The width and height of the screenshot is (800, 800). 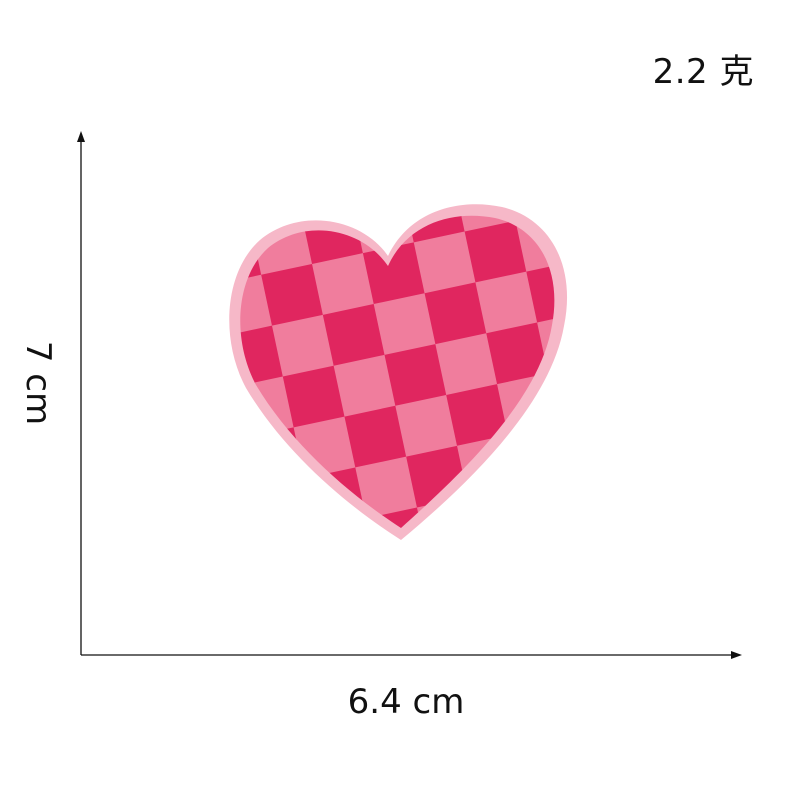 I want to click on width-label: 6.4 cm, so click(x=406, y=702).